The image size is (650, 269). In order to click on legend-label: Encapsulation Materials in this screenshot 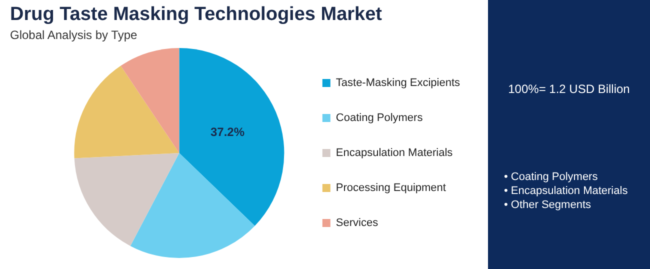, I will do `click(395, 153)`.